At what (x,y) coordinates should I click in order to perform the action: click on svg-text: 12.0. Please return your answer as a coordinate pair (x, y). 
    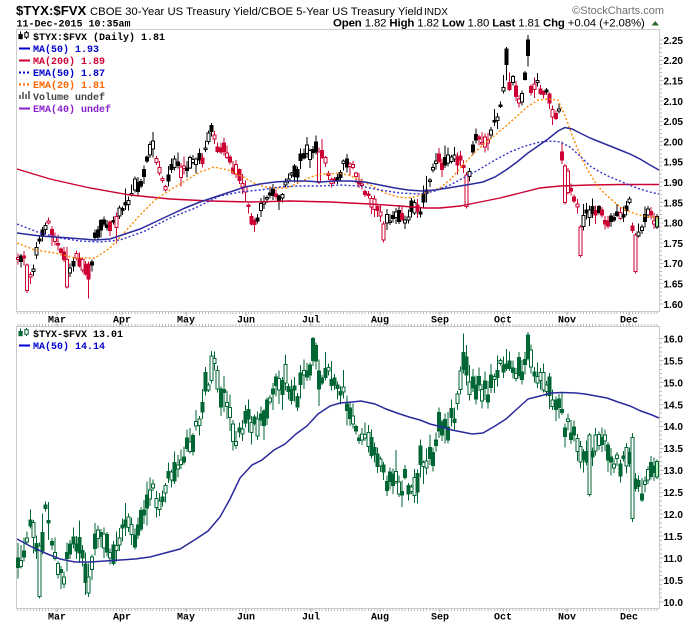
    Looking at the image, I should click on (674, 515).